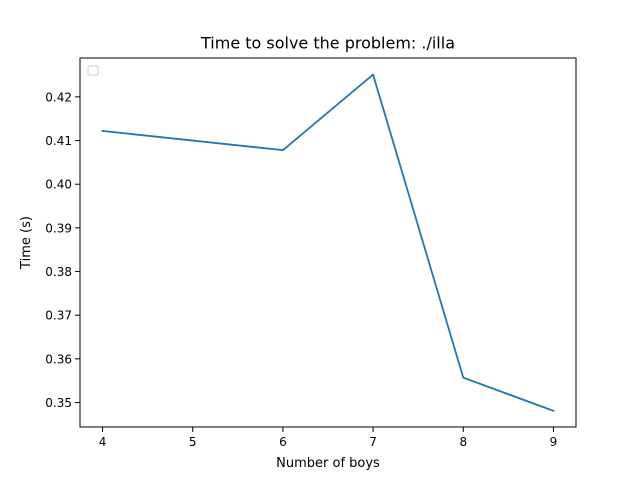  I want to click on x-tick-label: 9, so click(554, 442).